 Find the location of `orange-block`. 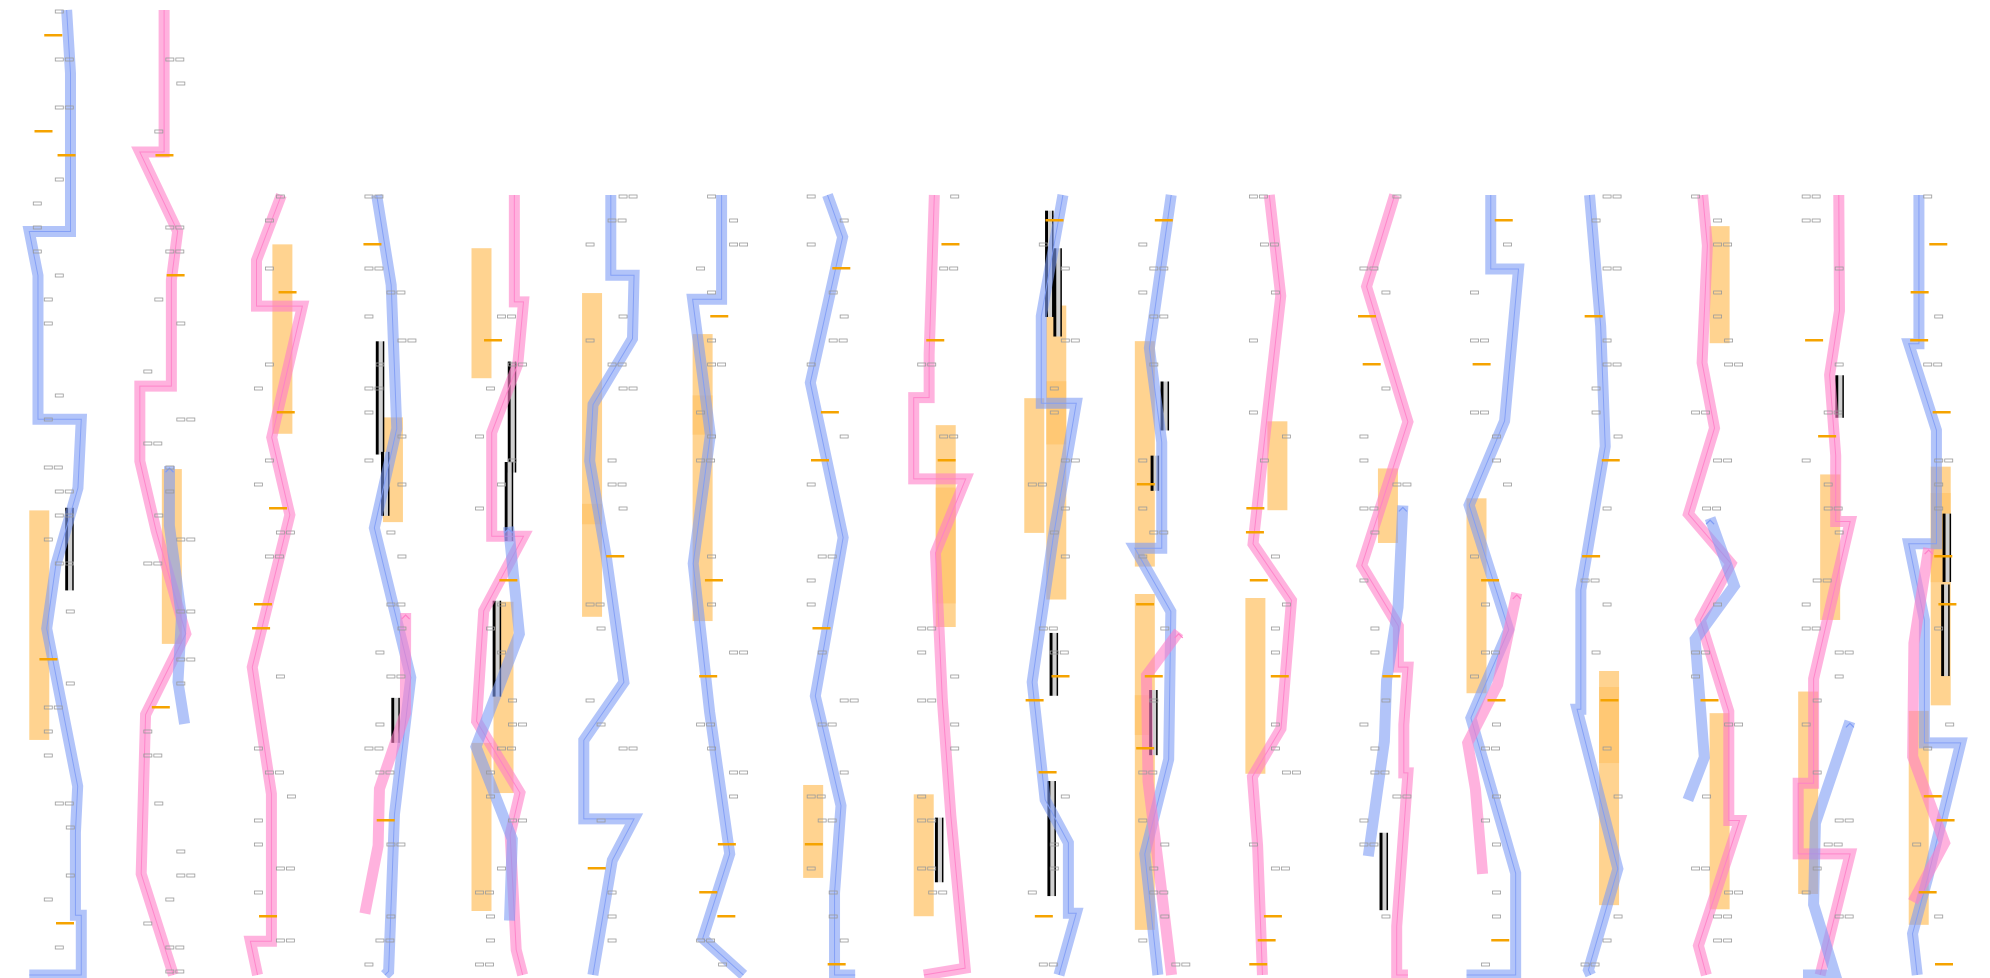

orange-block is located at coordinates (39, 625).